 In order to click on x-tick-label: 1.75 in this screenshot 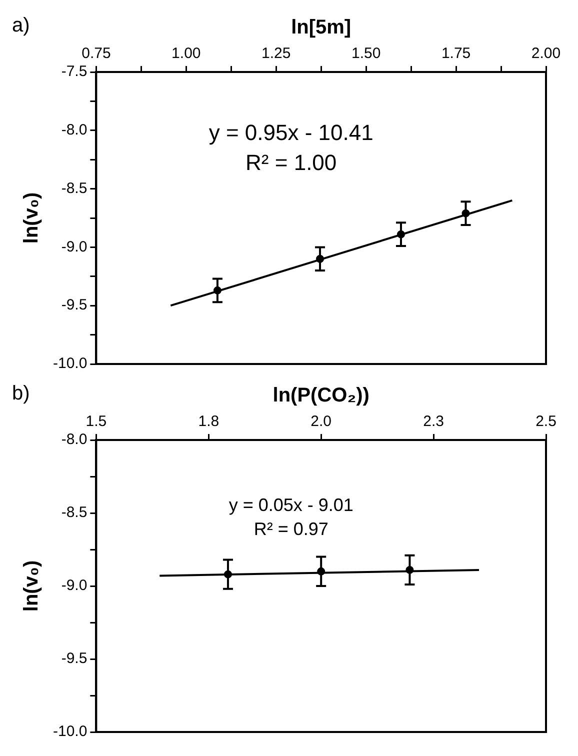, I will do `click(456, 53)`.